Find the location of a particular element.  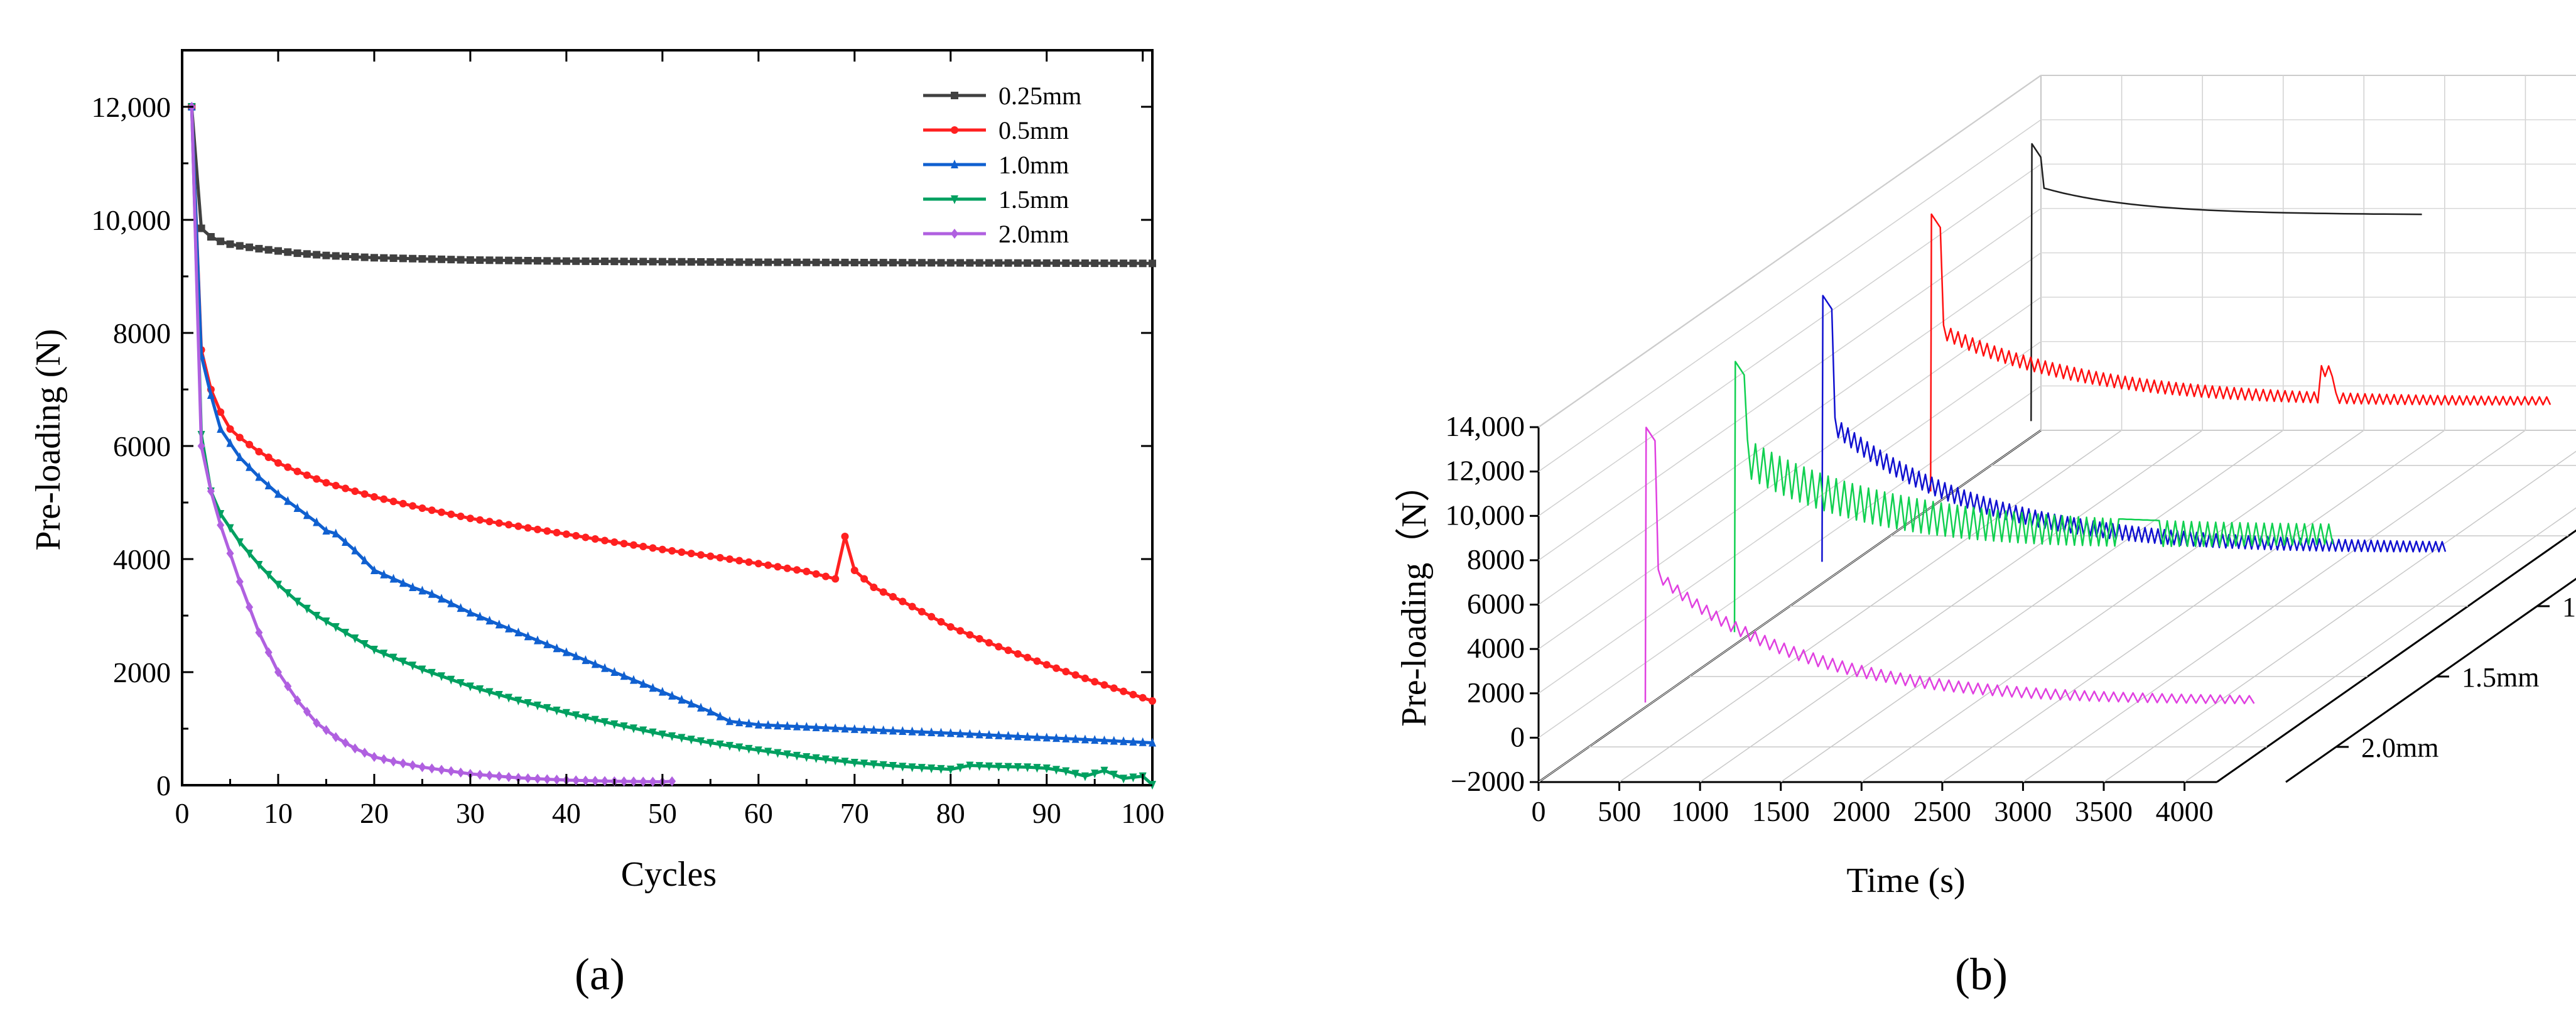

left-grid-y is located at coordinates (1790, 561).